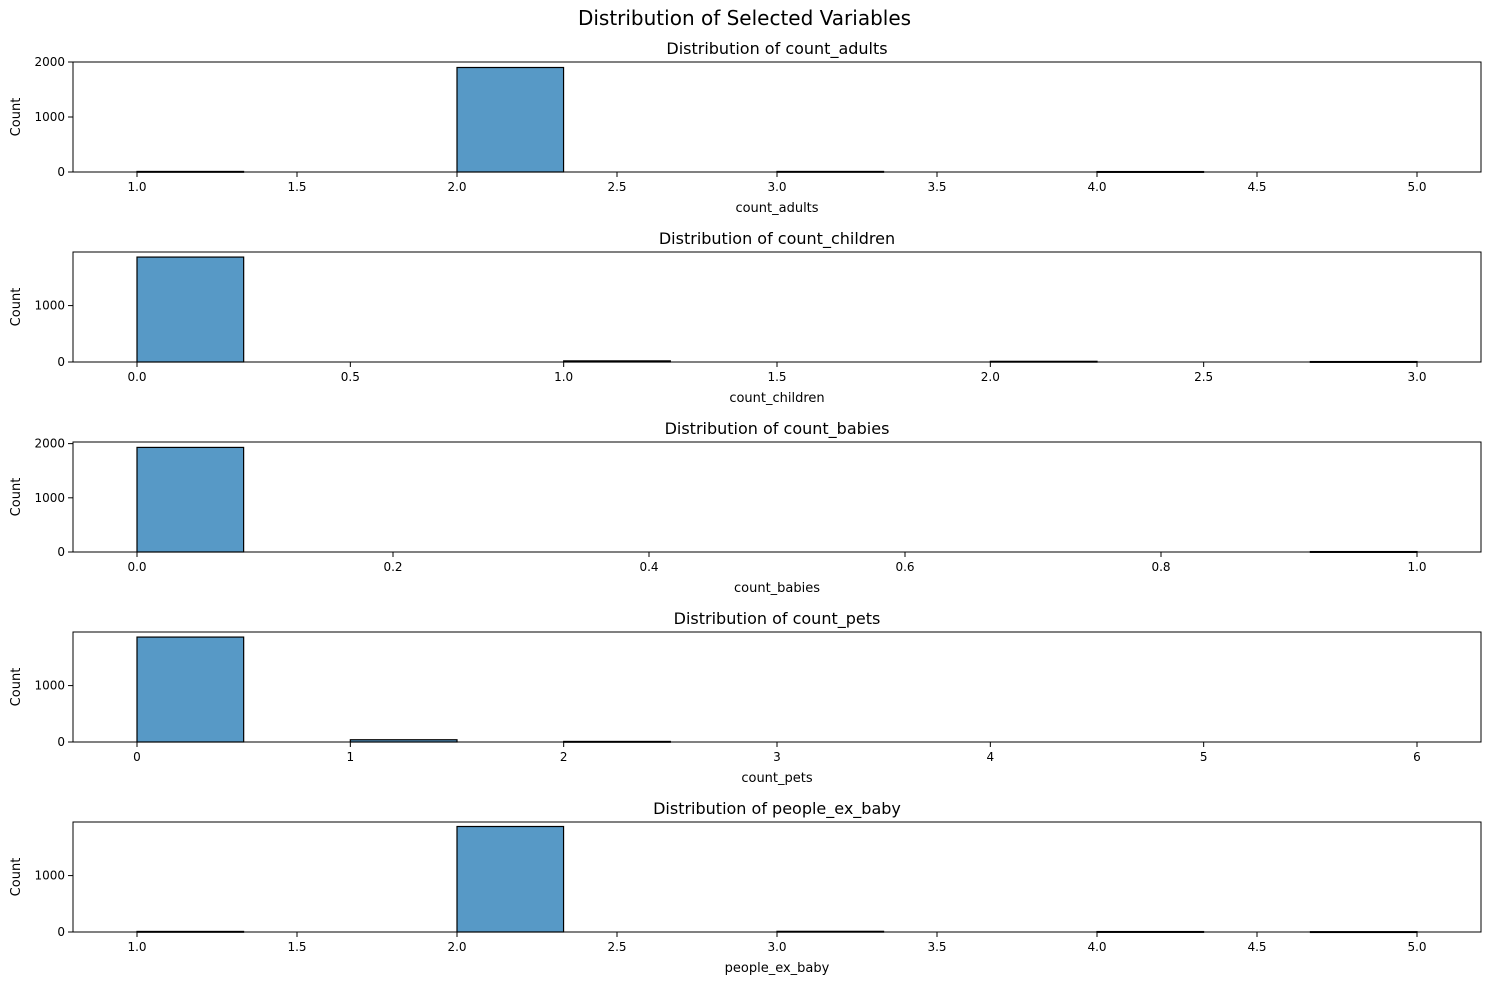 Image resolution: width=1489 pixels, height=985 pixels. Describe the element at coordinates (351, 757) in the screenshot. I see `x-tick-label: 1` at that location.